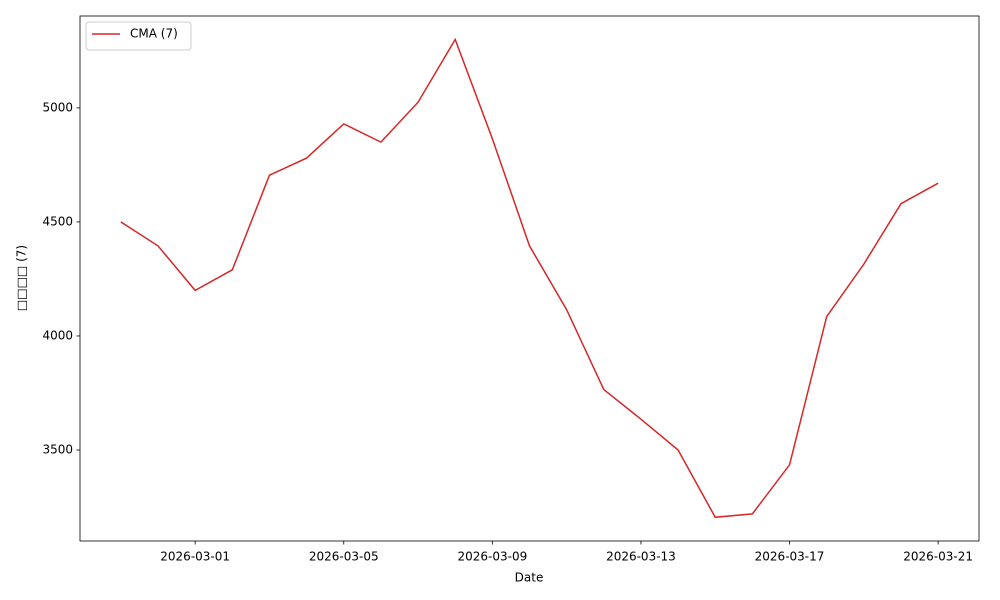 This screenshot has width=1000, height=600. I want to click on legend: CMA (7), so click(138, 36).